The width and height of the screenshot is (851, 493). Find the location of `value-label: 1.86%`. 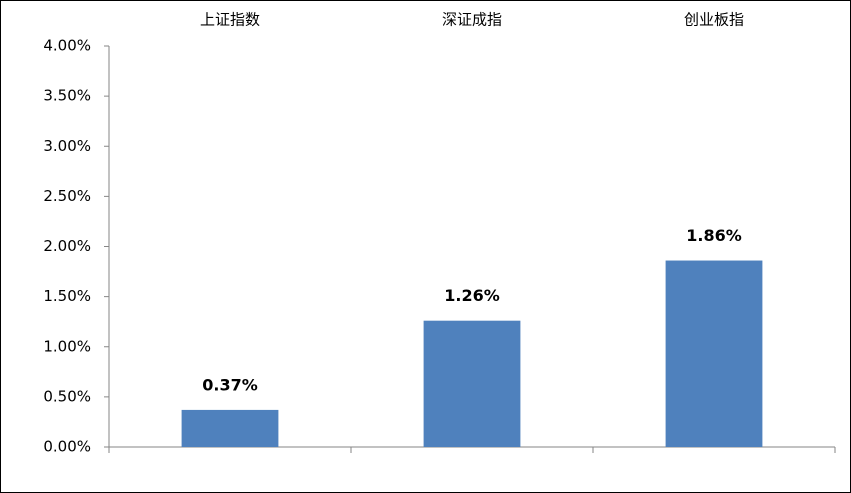

value-label: 1.86% is located at coordinates (714, 235).